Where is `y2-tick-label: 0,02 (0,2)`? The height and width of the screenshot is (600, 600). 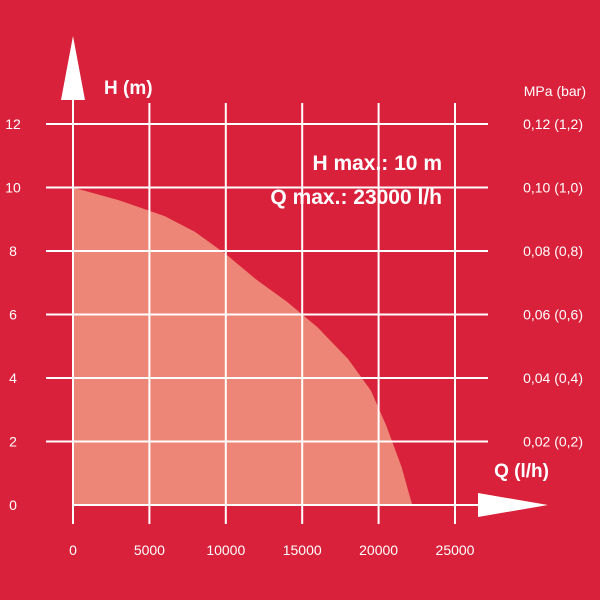
y2-tick-label: 0,02 (0,2) is located at coordinates (553, 442).